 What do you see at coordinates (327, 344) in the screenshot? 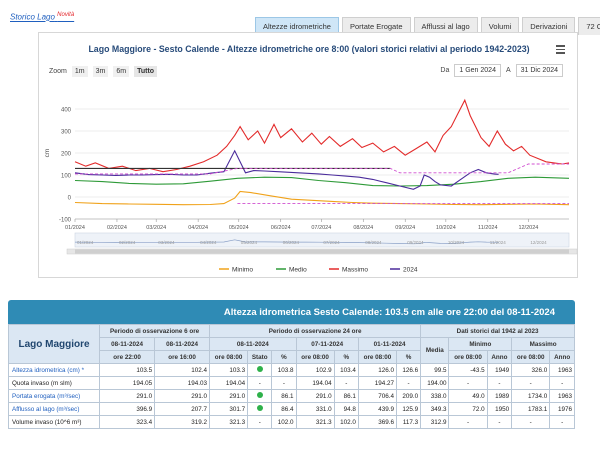
I see `date-header: 07-11-2024` at bounding box center [327, 344].